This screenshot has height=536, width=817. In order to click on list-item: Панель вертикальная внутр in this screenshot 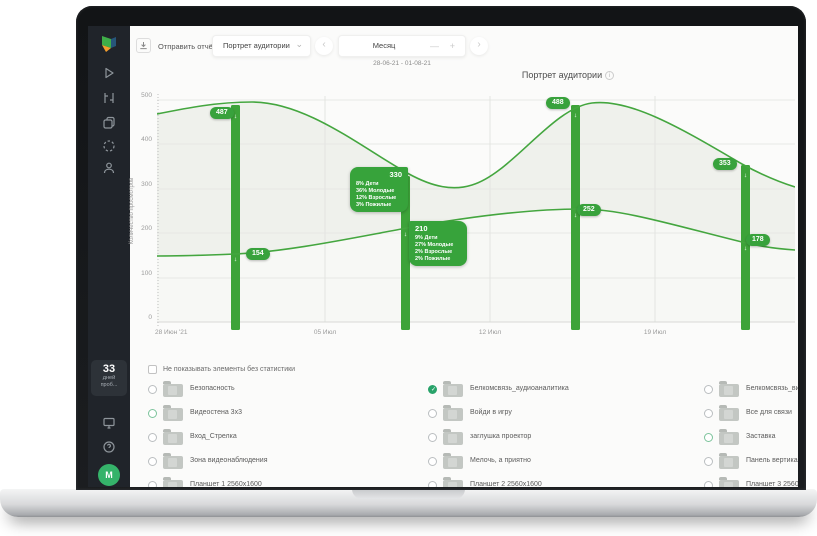, I will do `click(751, 462)`.